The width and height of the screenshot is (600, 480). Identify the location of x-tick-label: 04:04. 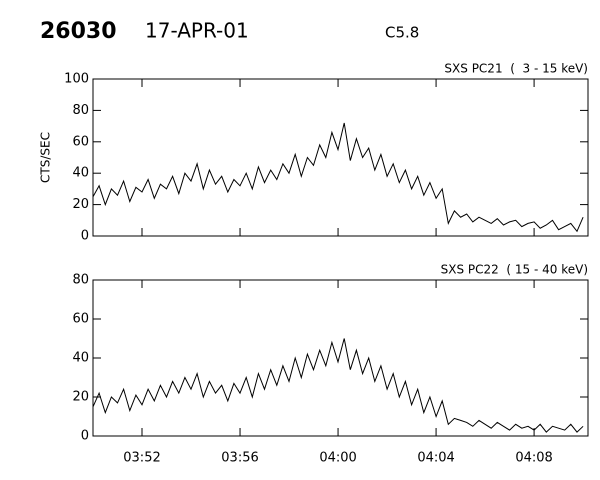
(435, 458).